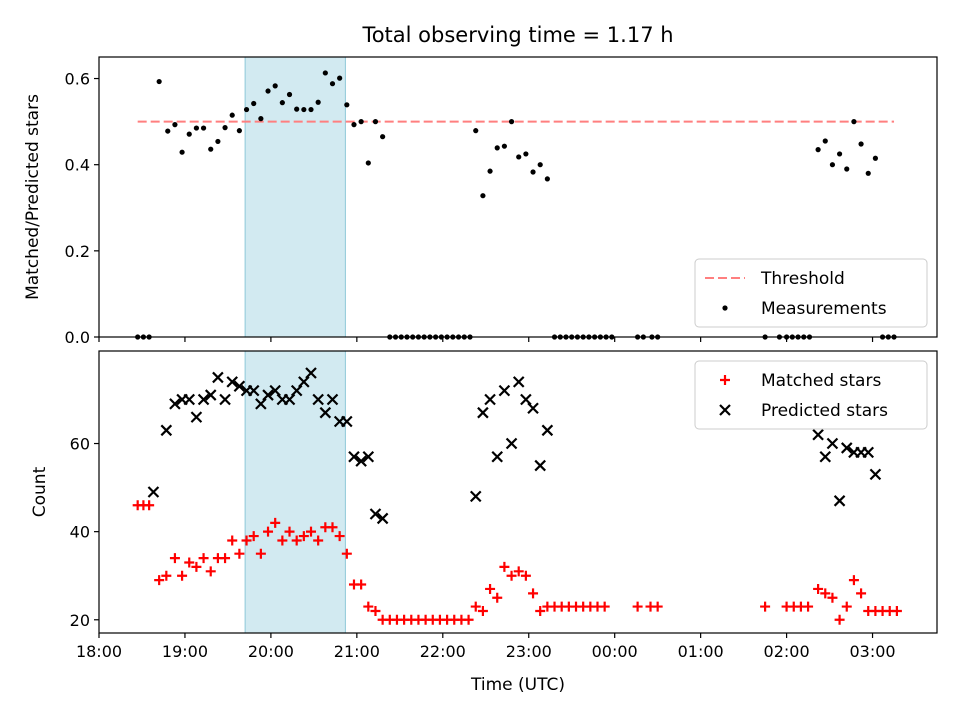 This screenshot has height=720, width=960. What do you see at coordinates (80, 444) in the screenshot?
I see `bottom-y-tick-label: 60` at bounding box center [80, 444].